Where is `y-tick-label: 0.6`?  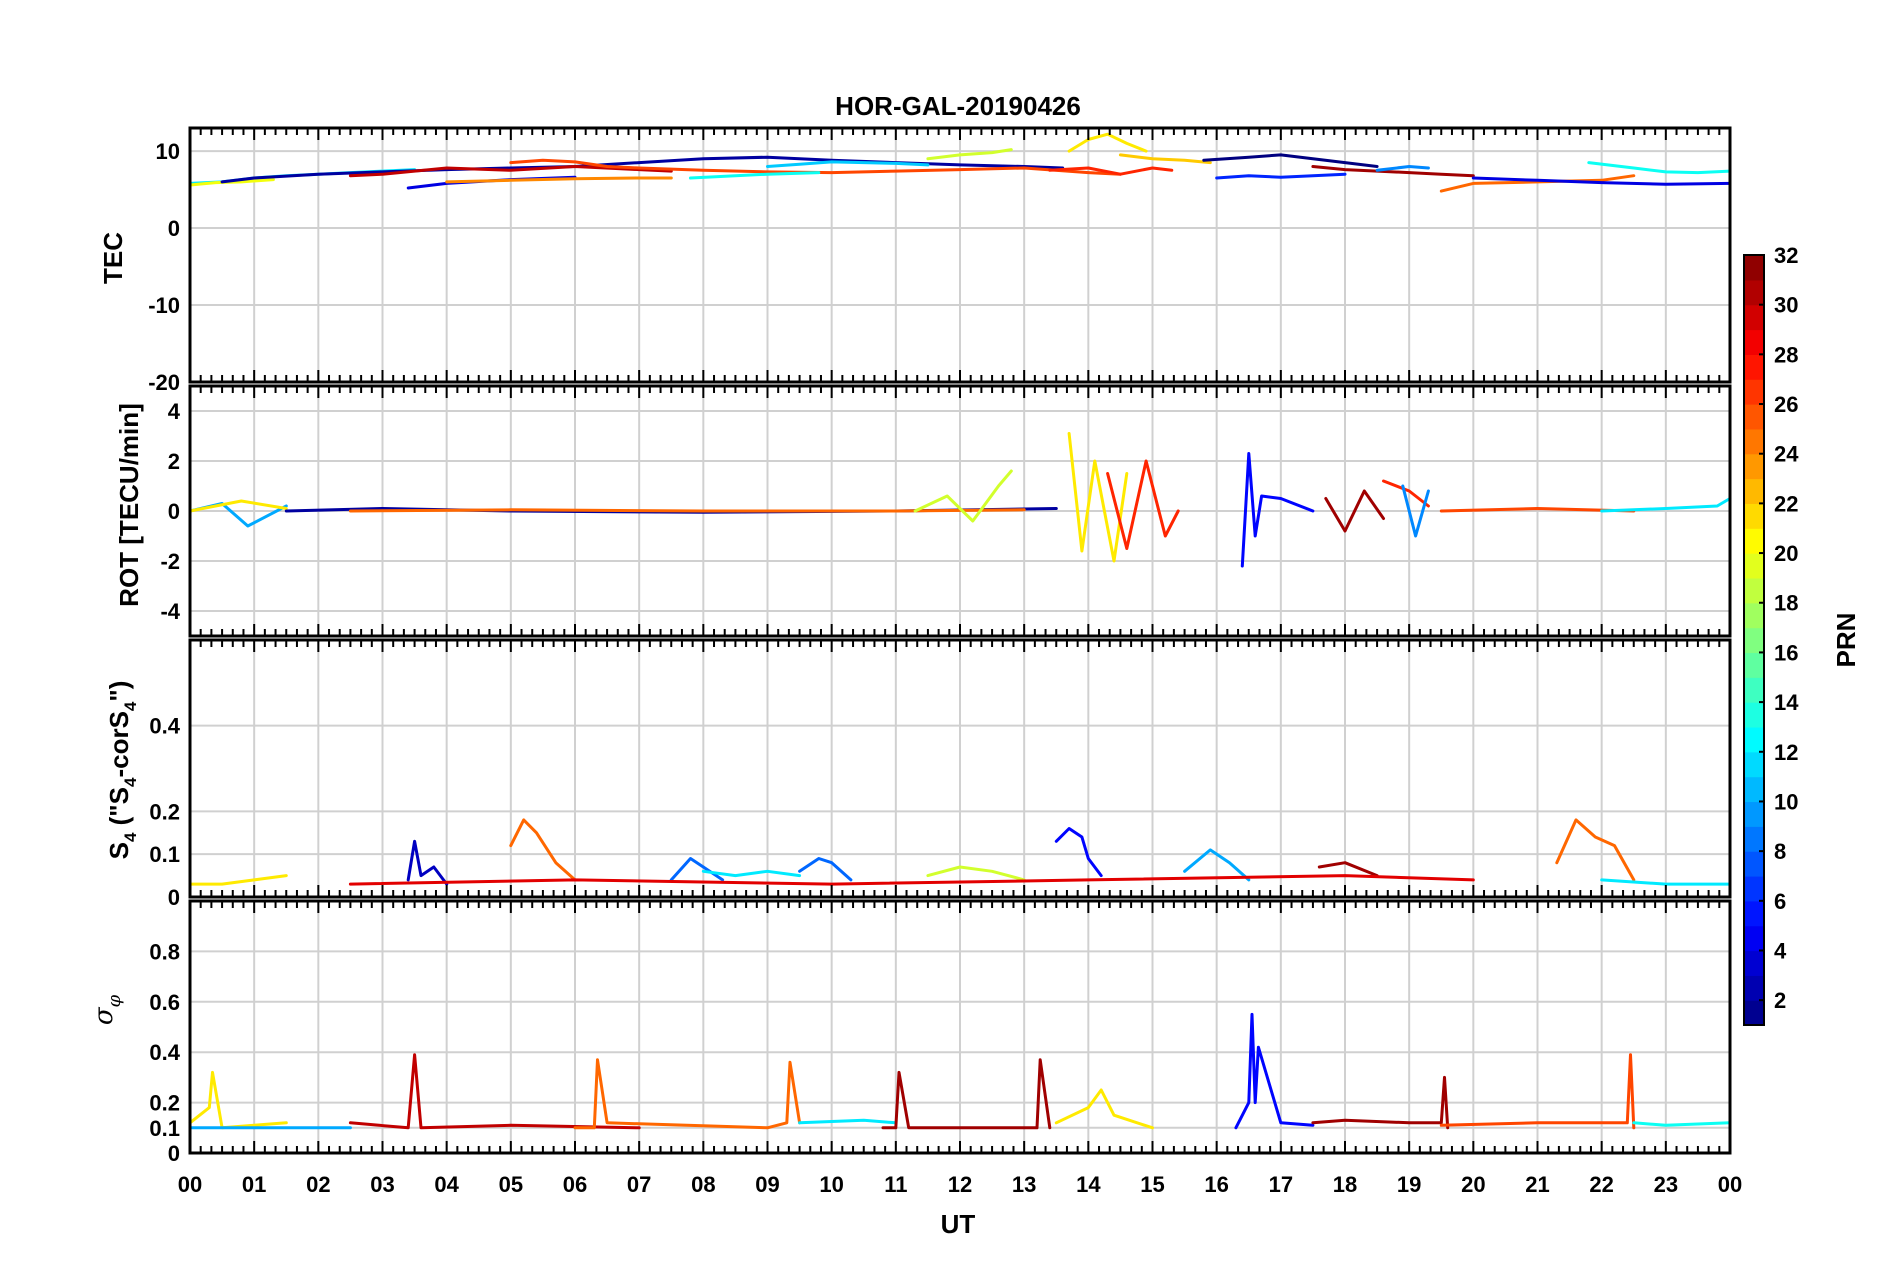
y-tick-label: 0.6 is located at coordinates (164, 1002).